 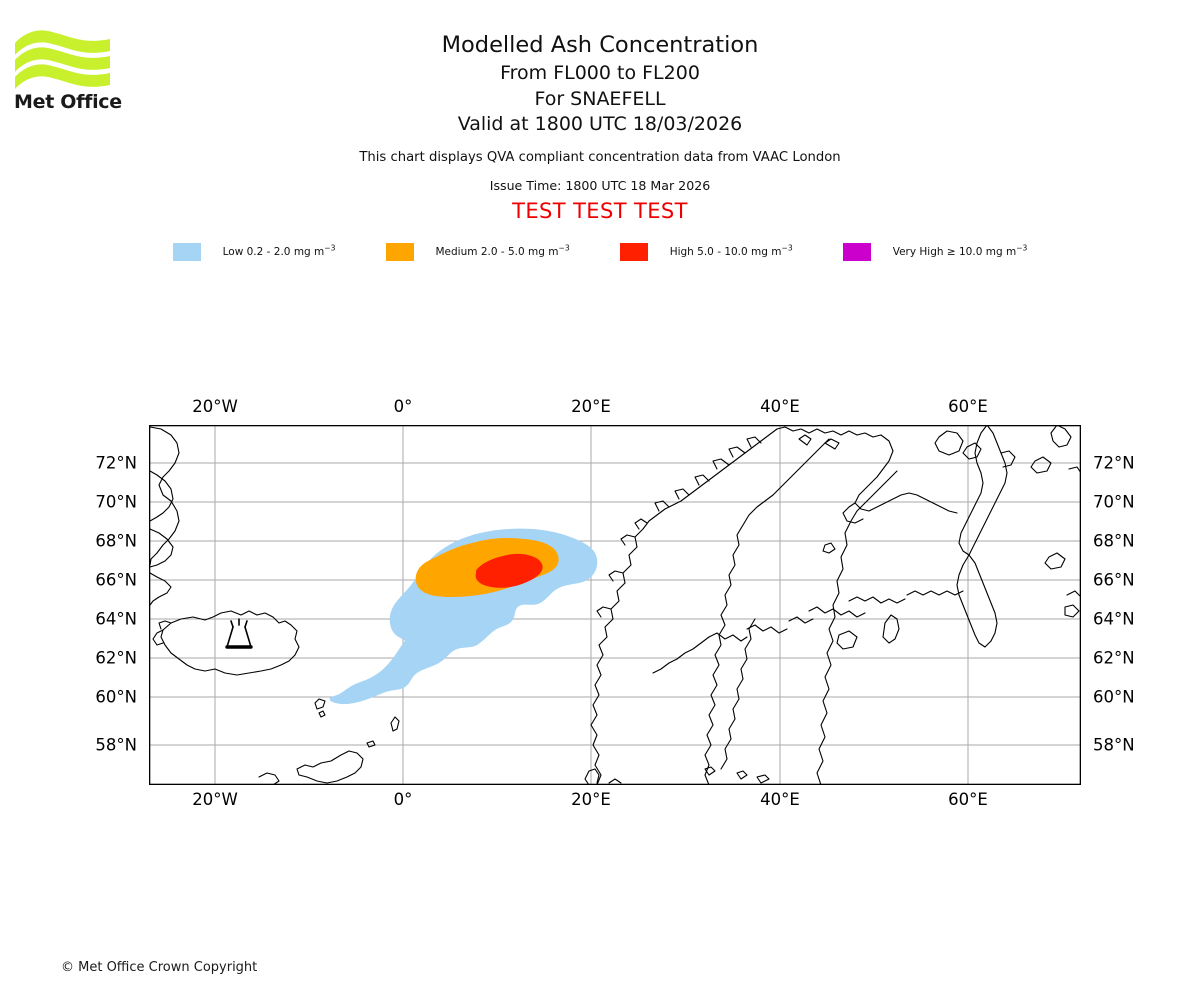 What do you see at coordinates (968, 799) in the screenshot?
I see `lon-tick-bottom-4: 60°E` at bounding box center [968, 799].